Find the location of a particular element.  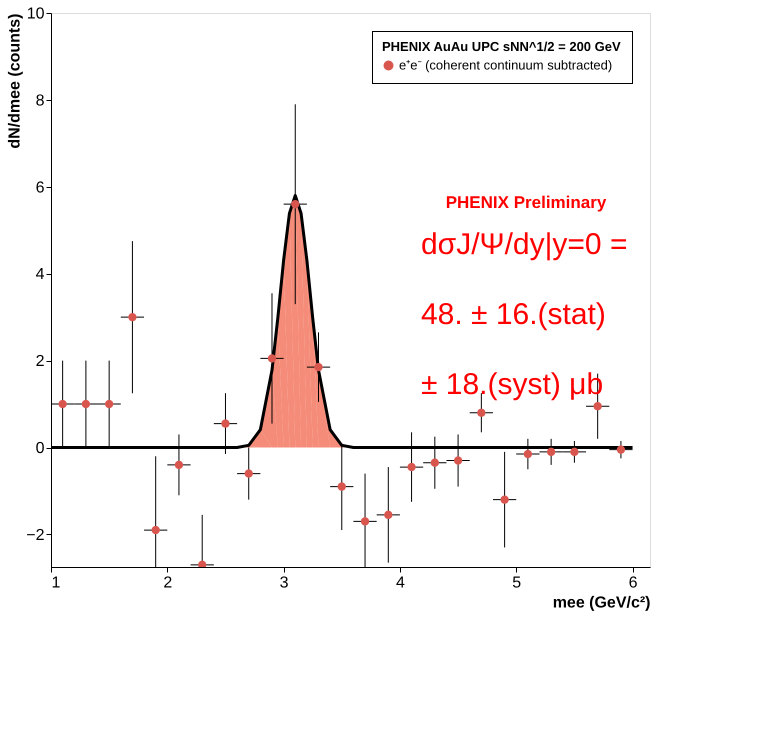

x-tick-label: 6 is located at coordinates (633, 583).